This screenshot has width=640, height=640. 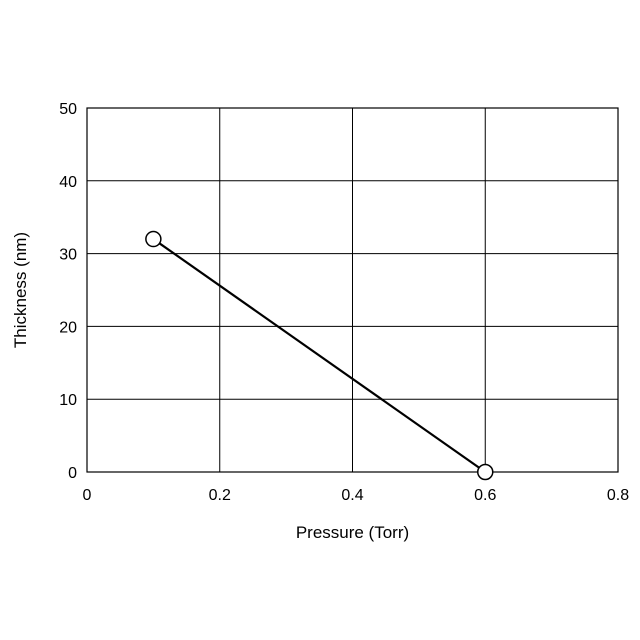 What do you see at coordinates (20, 290) in the screenshot?
I see `y-axis-title: Thickness (nm)` at bounding box center [20, 290].